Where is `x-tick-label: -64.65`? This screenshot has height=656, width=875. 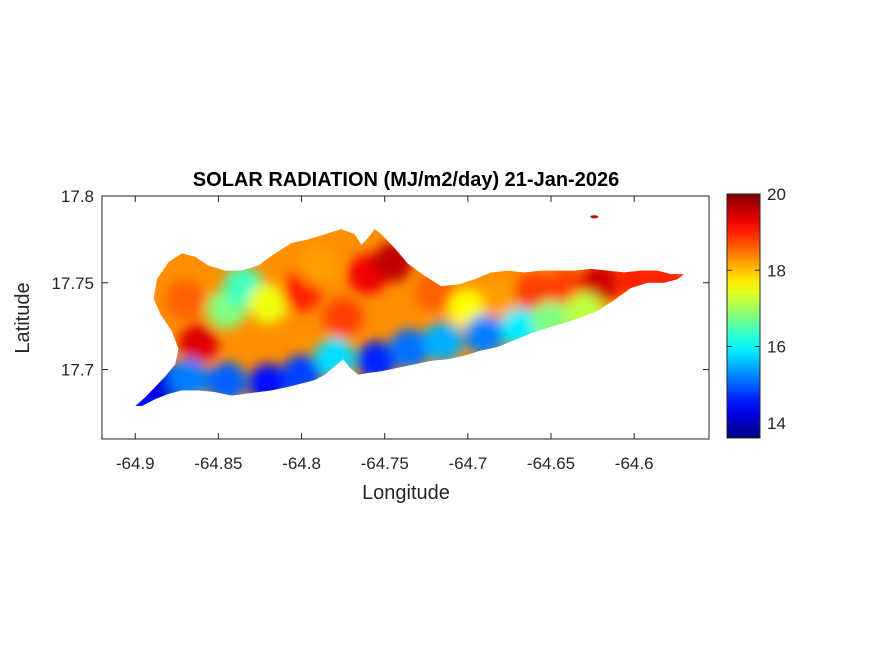 x-tick-label: -64.65 is located at coordinates (551, 463).